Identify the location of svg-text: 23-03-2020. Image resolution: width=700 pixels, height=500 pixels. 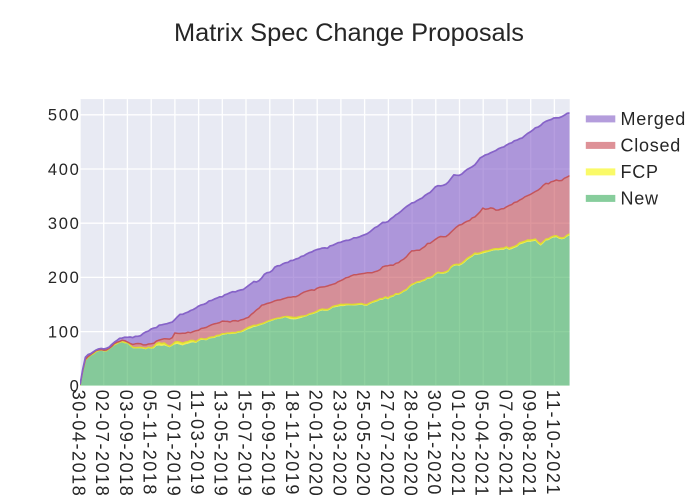
(339, 444).